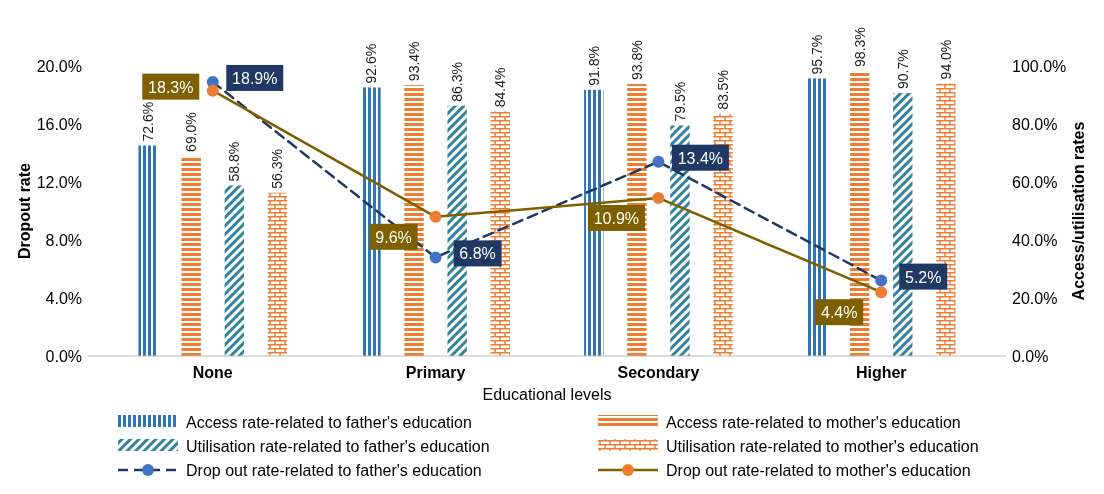 This screenshot has height=494, width=1104. What do you see at coordinates (813, 422) in the screenshot?
I see `legend-label: Access rate-related to mother's education` at bounding box center [813, 422].